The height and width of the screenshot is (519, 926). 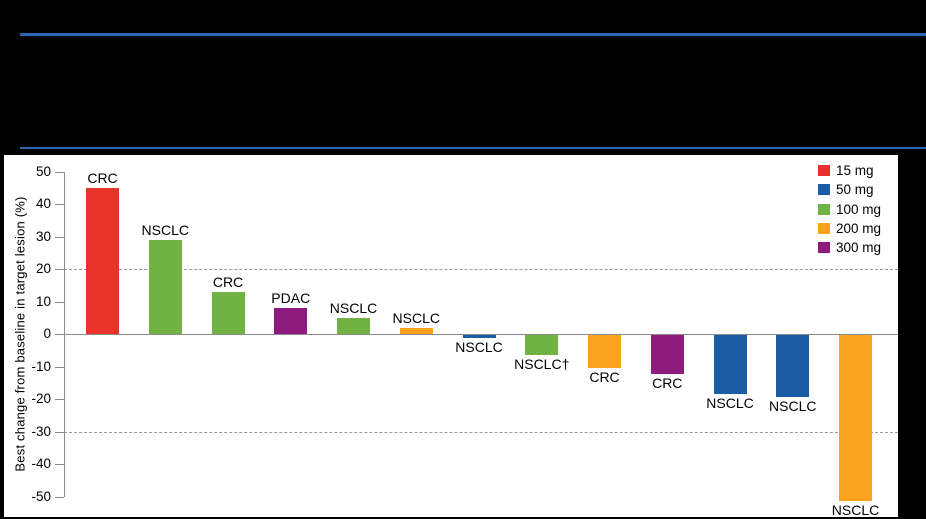 I want to click on bar-label: NSCLC†, so click(x=542, y=363).